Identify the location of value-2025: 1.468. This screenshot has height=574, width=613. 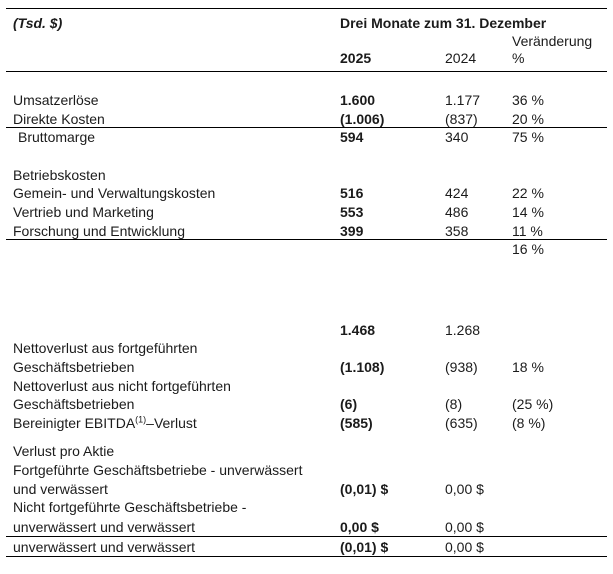
(358, 329).